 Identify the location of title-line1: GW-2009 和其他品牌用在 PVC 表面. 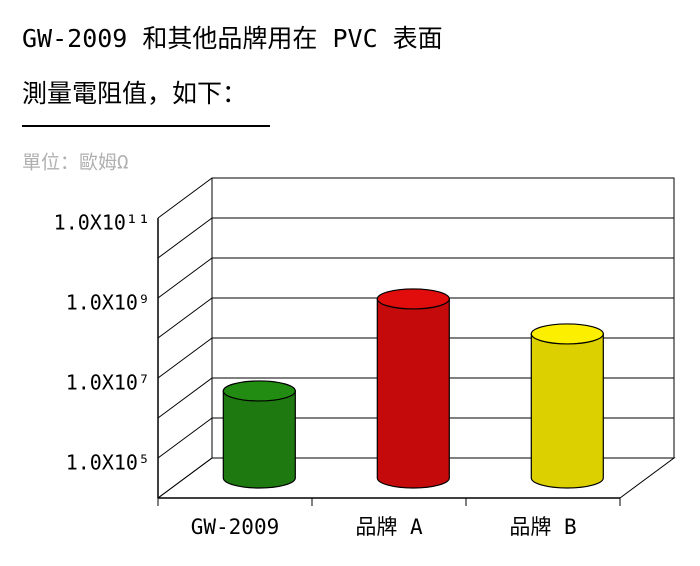
(232, 38).